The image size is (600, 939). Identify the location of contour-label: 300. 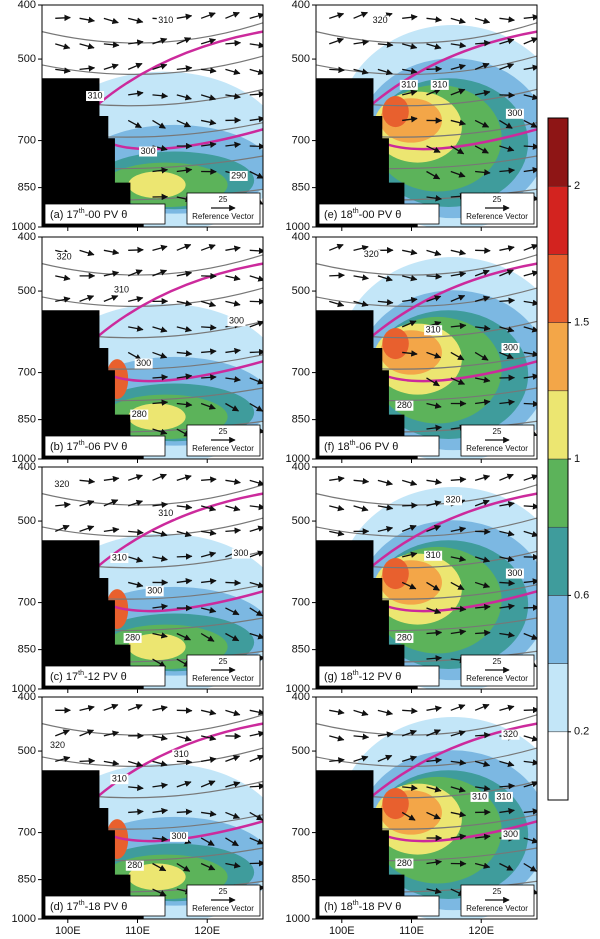
(510, 834).